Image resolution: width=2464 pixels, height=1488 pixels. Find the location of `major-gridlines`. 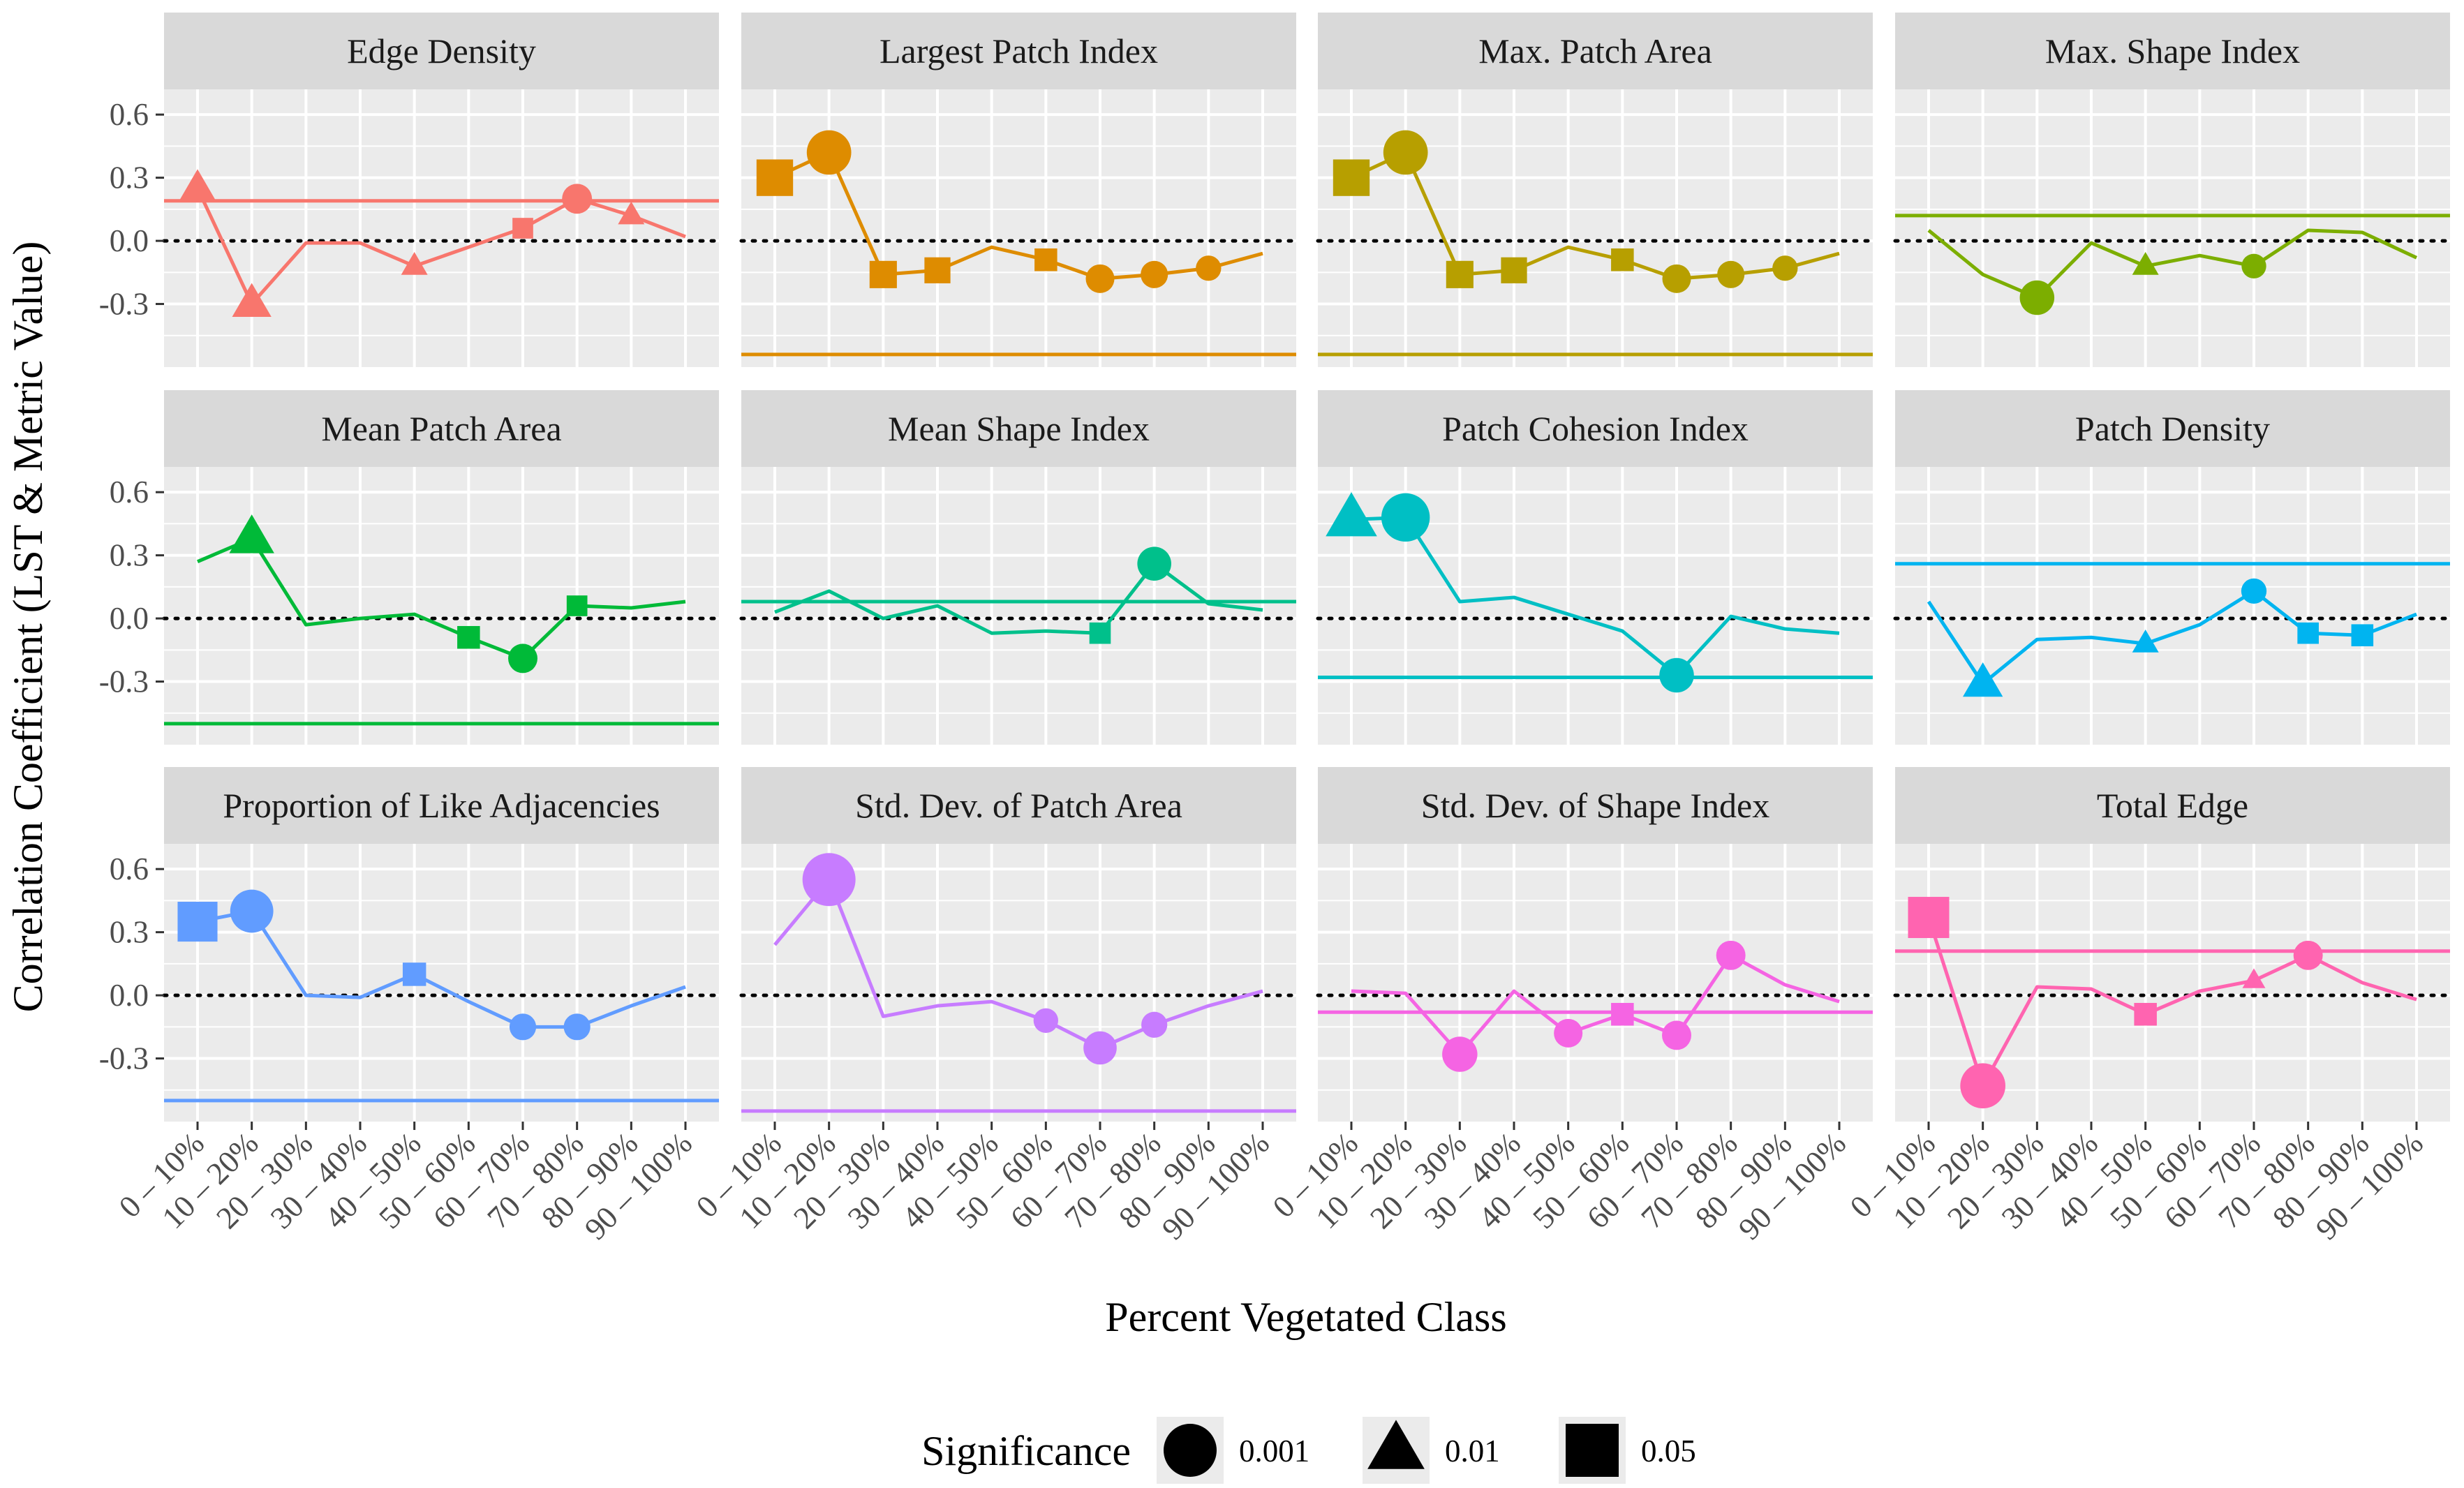

major-gridlines is located at coordinates (2172, 606).